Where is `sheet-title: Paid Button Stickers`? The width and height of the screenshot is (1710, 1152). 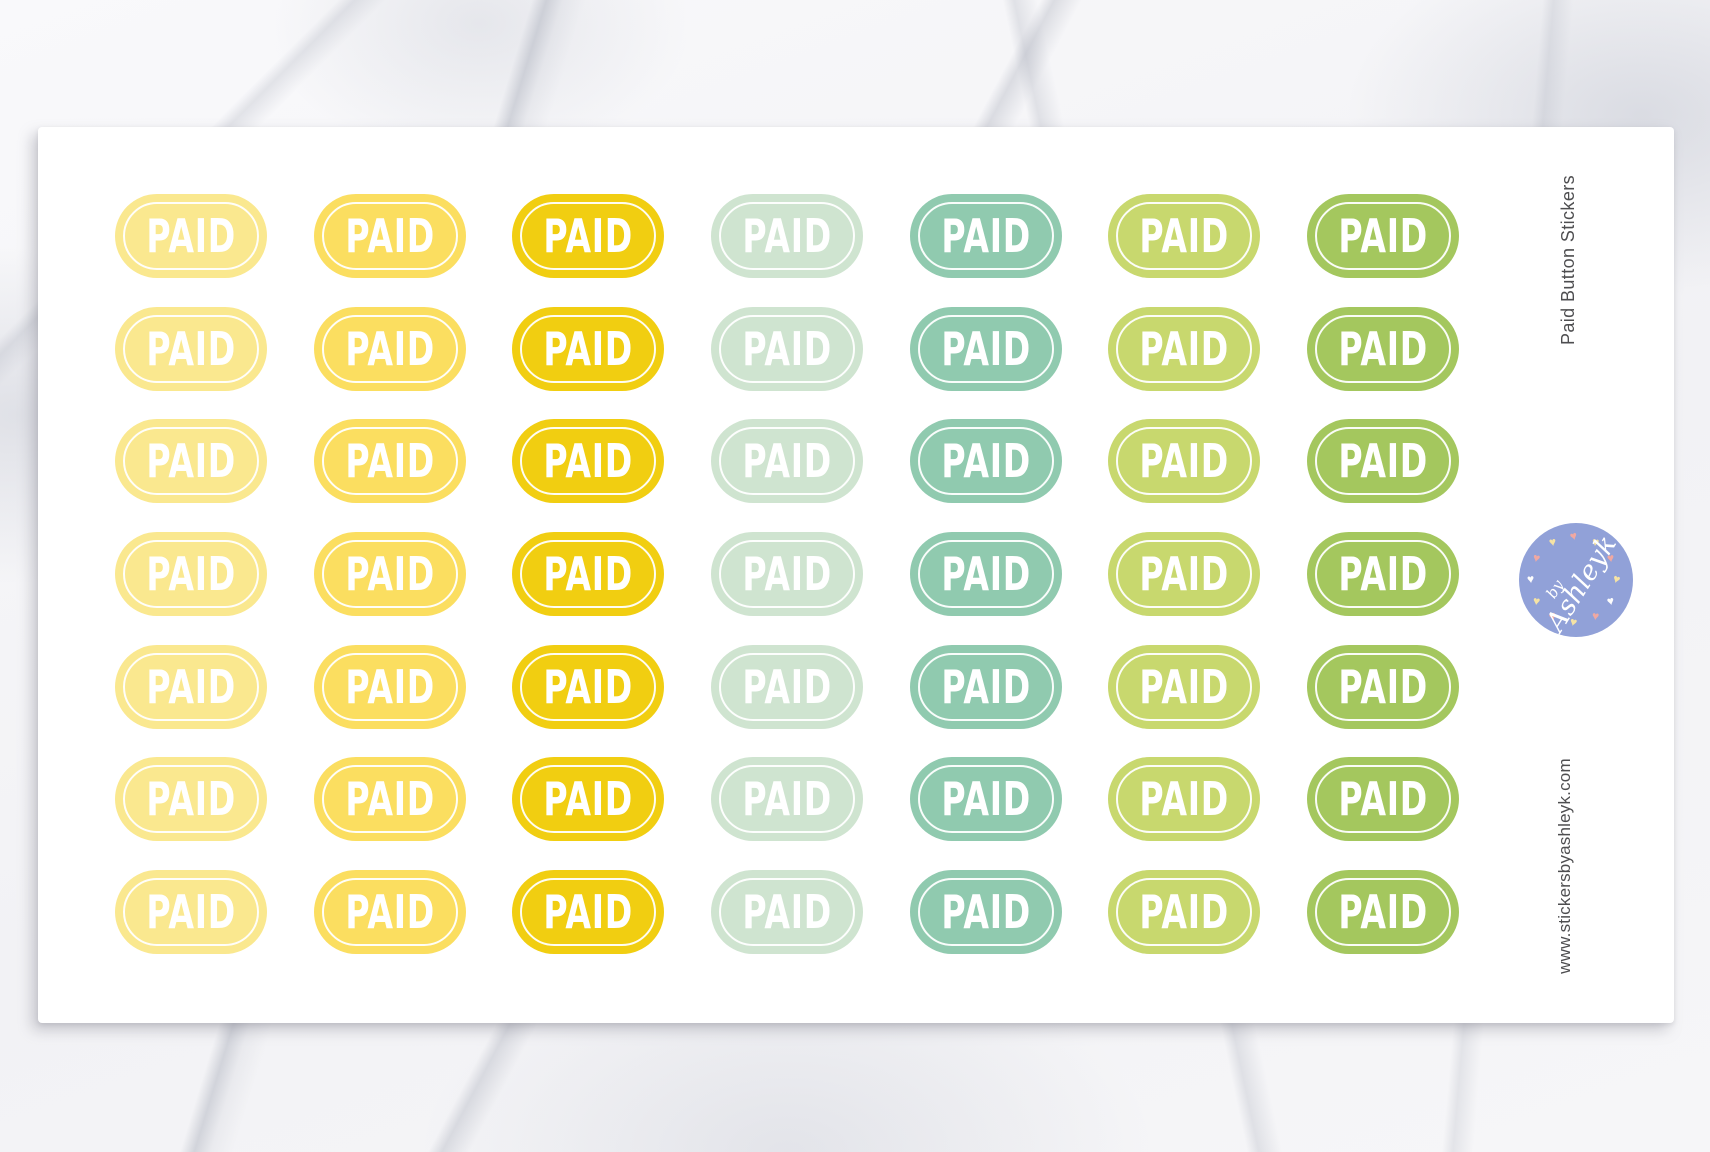 sheet-title: Paid Button Stickers is located at coordinates (1568, 260).